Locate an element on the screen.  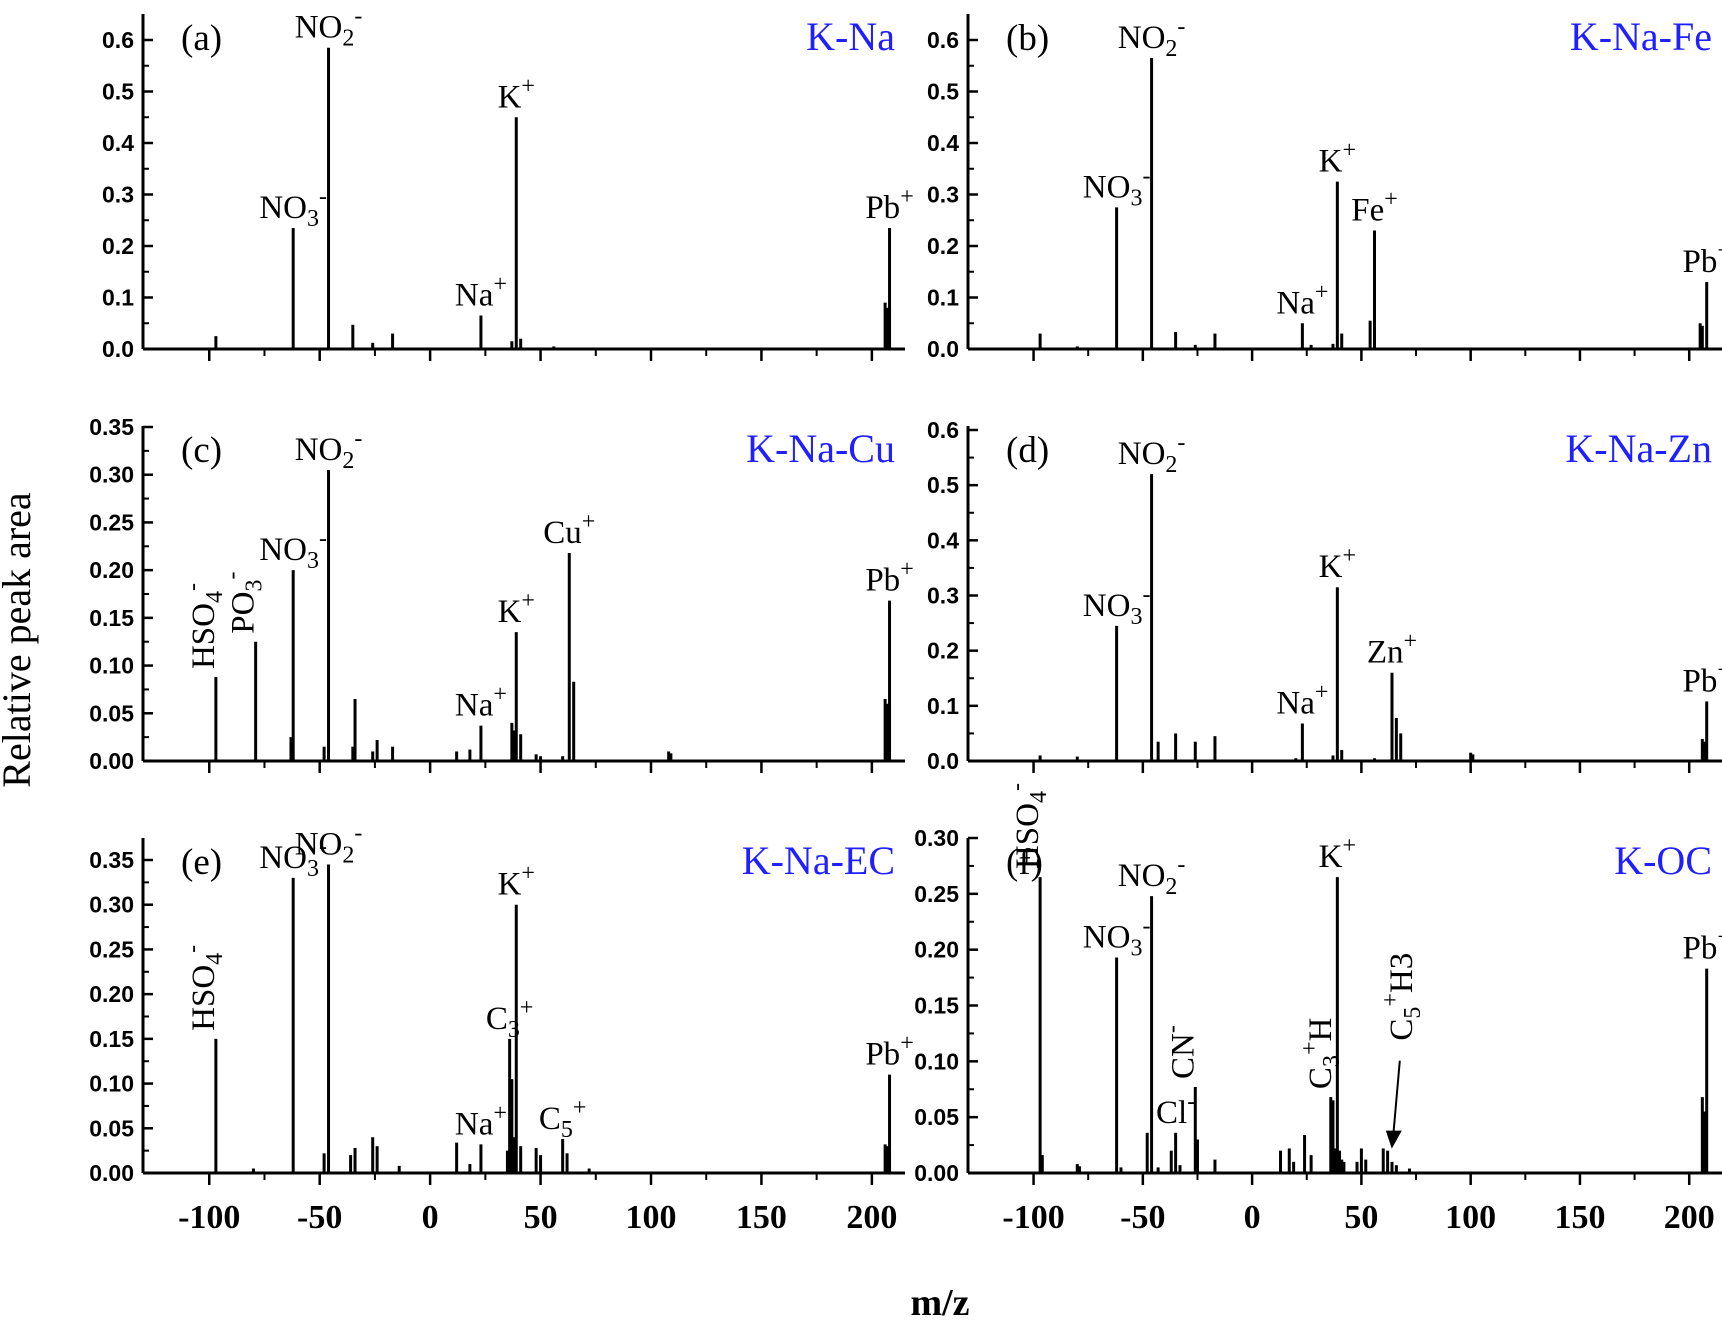
label-arrowhead is located at coordinates (1393, 1139).